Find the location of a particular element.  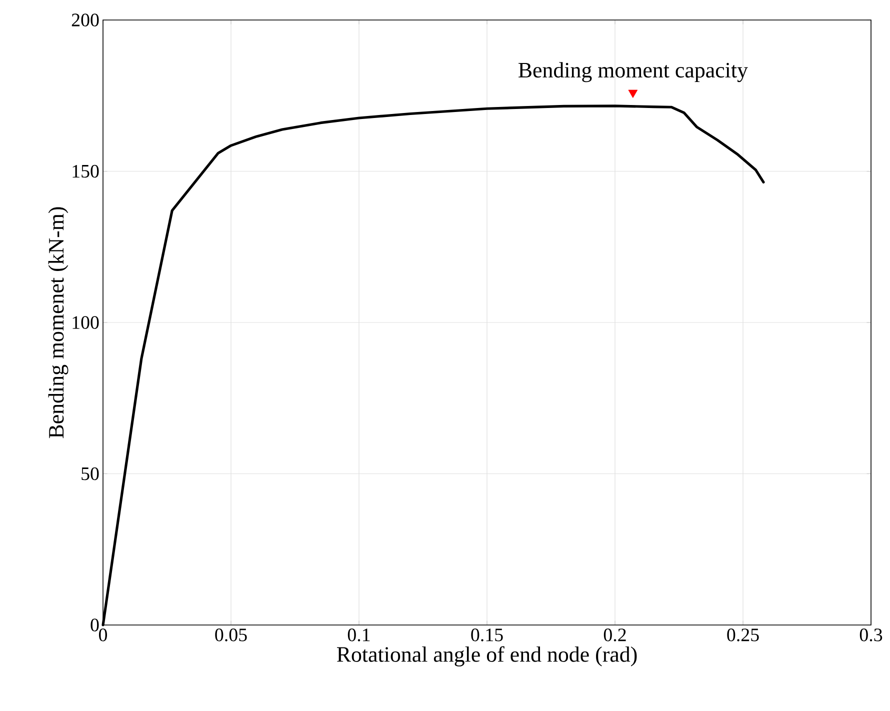

x-tick-label: 0.2 is located at coordinates (615, 635).